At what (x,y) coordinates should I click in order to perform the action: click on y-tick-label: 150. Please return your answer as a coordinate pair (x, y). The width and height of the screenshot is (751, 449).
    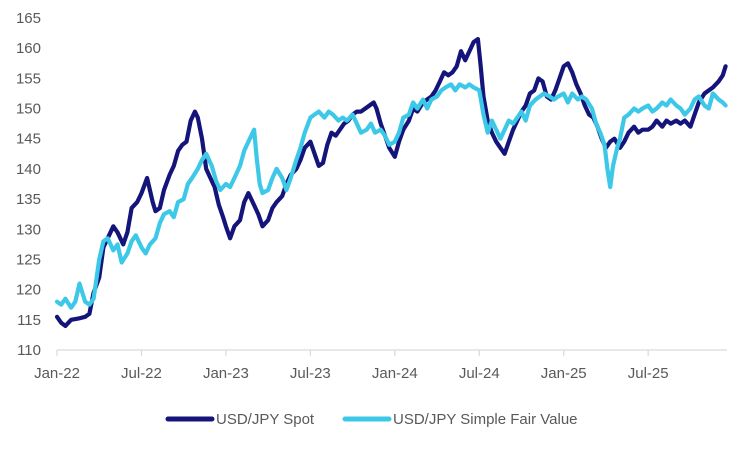
    Looking at the image, I should click on (28, 109).